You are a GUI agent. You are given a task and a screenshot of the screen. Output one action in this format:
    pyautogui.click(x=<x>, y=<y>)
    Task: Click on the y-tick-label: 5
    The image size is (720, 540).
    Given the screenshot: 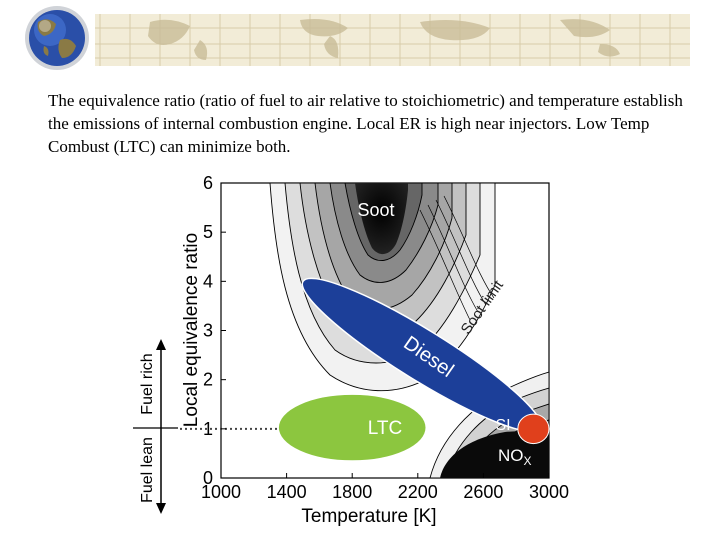 What is the action you would take?
    pyautogui.click(x=208, y=232)
    